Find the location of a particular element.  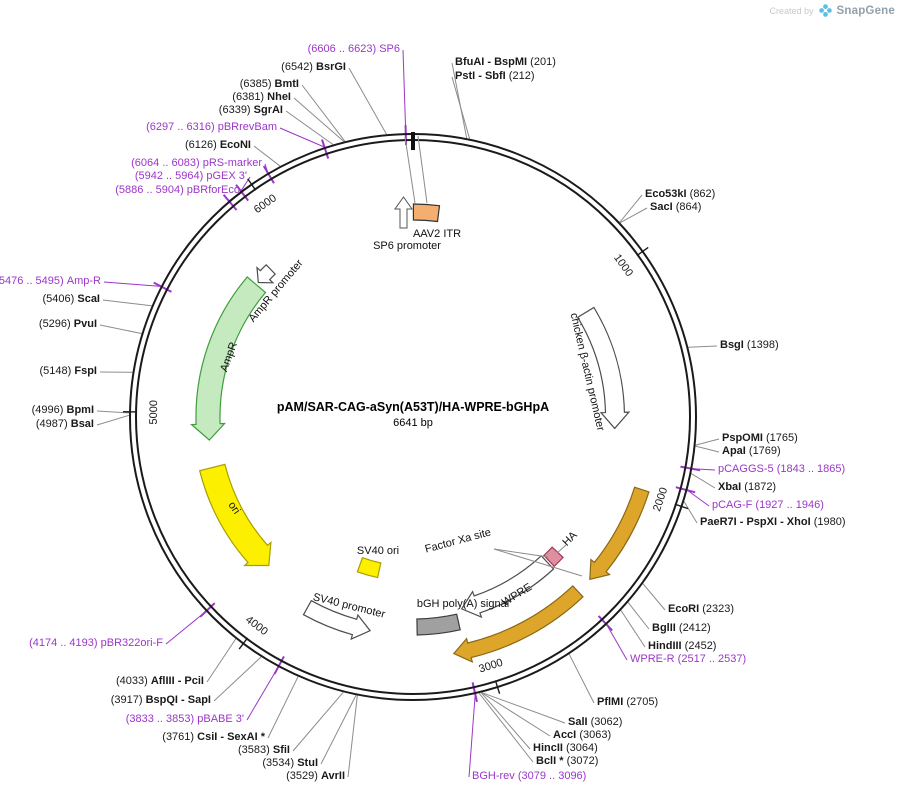

enzyme-label: HincII (3064) is located at coordinates (565, 748).